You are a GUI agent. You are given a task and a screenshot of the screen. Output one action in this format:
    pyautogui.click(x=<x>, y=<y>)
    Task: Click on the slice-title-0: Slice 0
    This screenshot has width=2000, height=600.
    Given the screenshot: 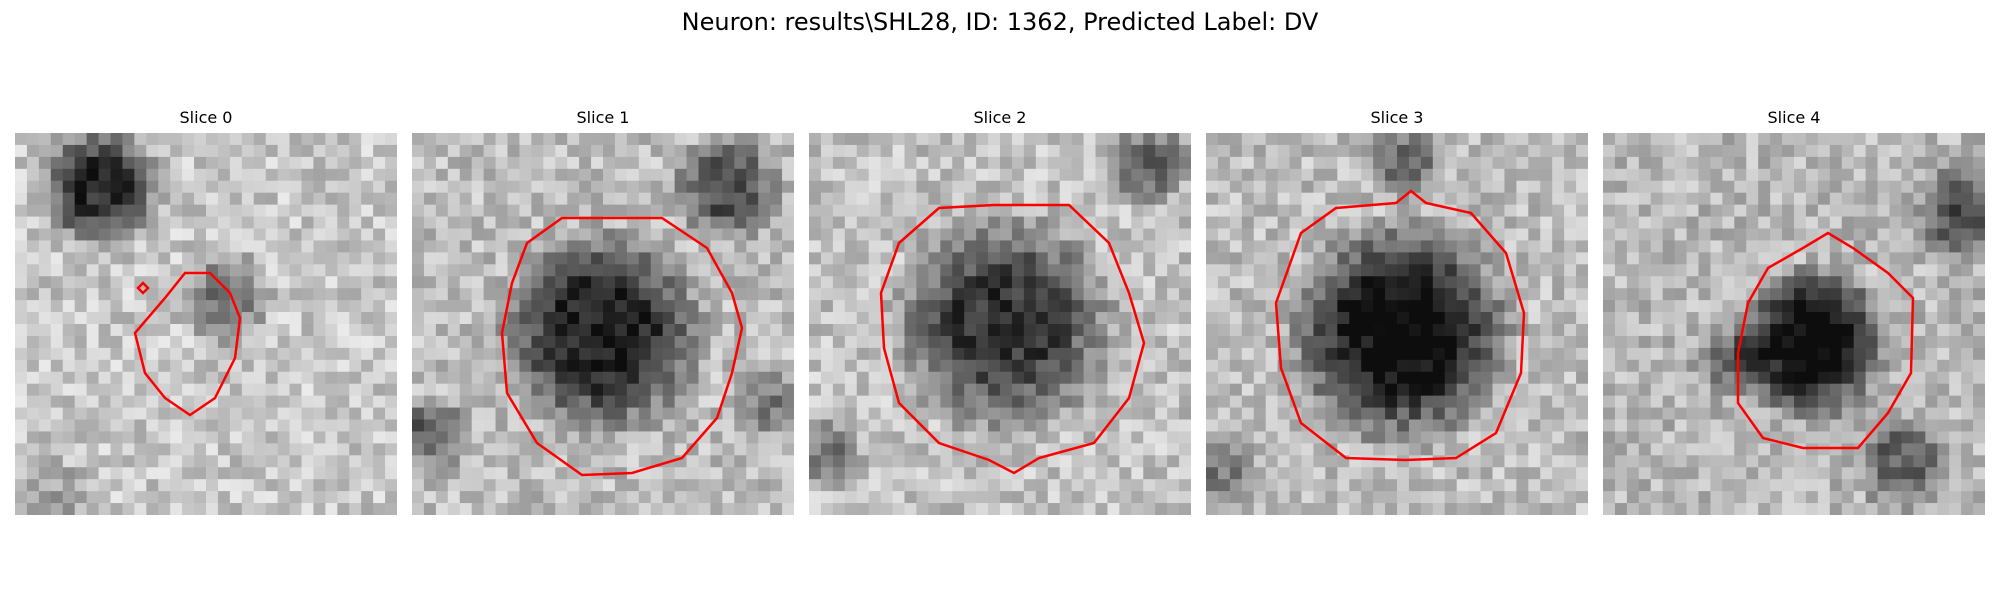 What is the action you would take?
    pyautogui.click(x=206, y=117)
    